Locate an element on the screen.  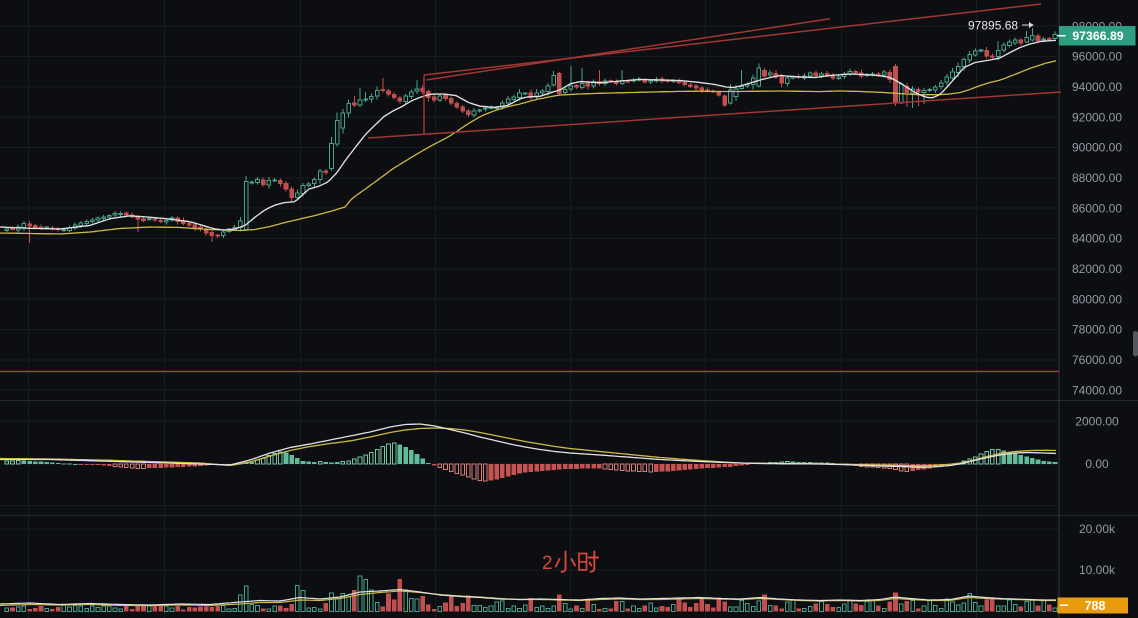
svg-text: 0.00 is located at coordinates (1097, 464).